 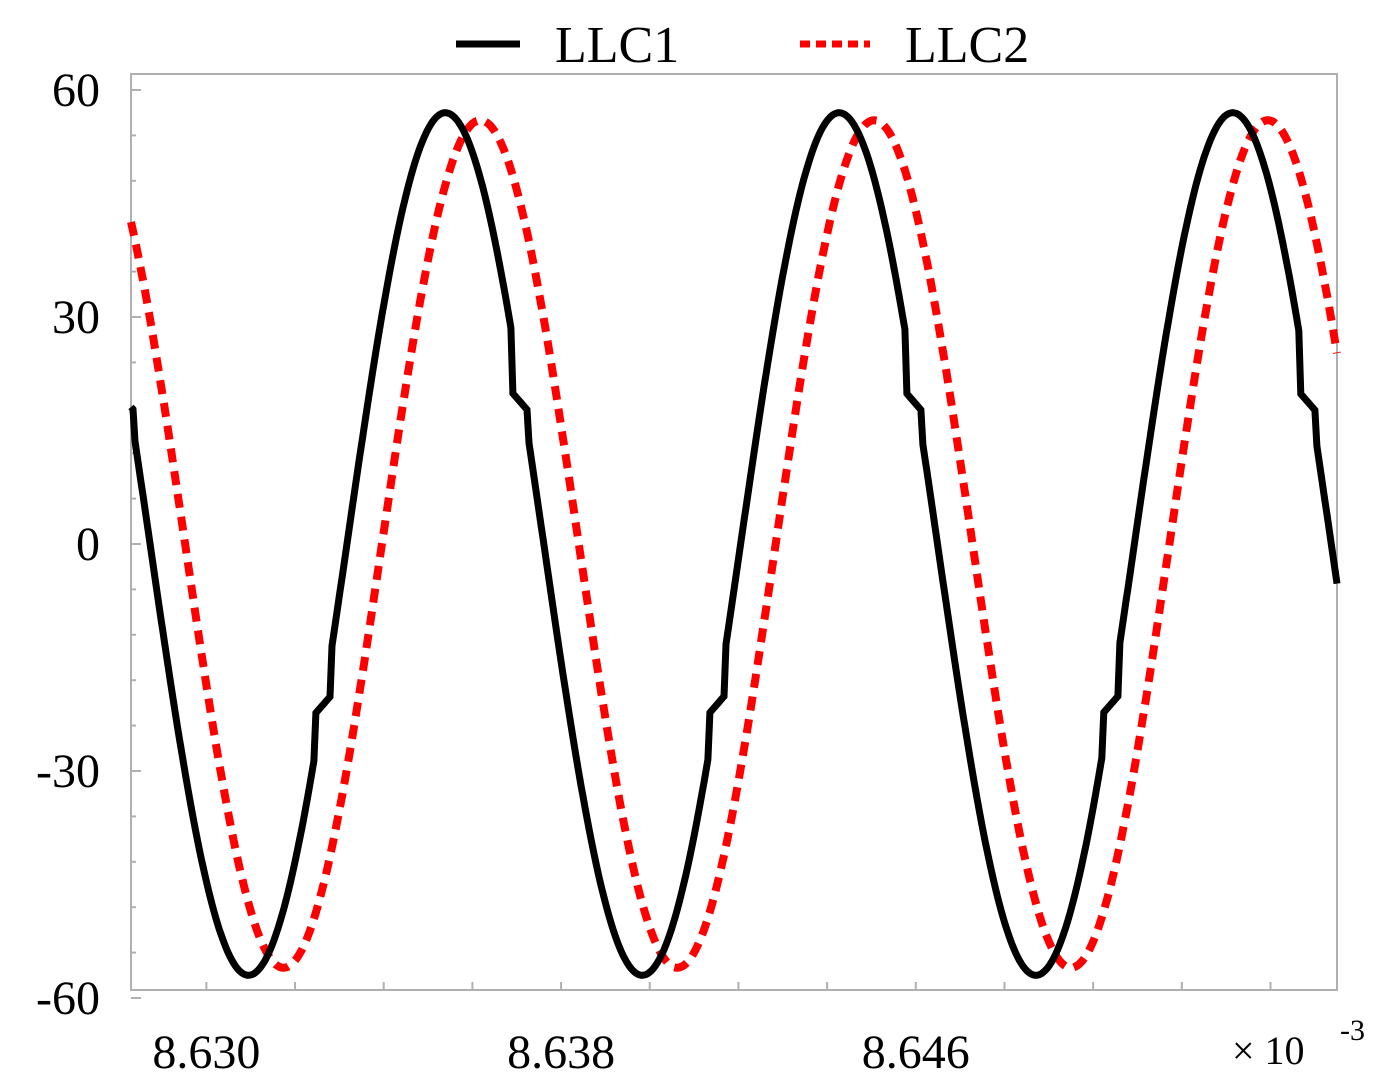 What do you see at coordinates (738, 986) in the screenshot?
I see `x-axis-ticks` at bounding box center [738, 986].